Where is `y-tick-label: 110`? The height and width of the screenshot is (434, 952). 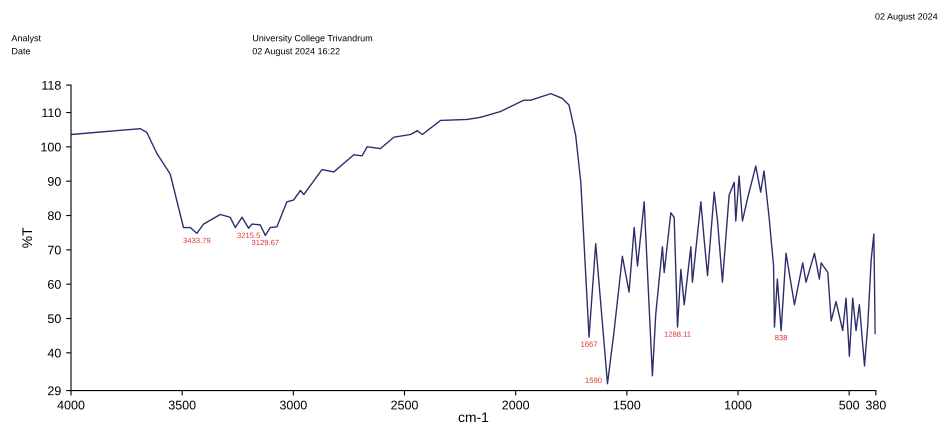 y-tick-label: 110 is located at coordinates (51, 113).